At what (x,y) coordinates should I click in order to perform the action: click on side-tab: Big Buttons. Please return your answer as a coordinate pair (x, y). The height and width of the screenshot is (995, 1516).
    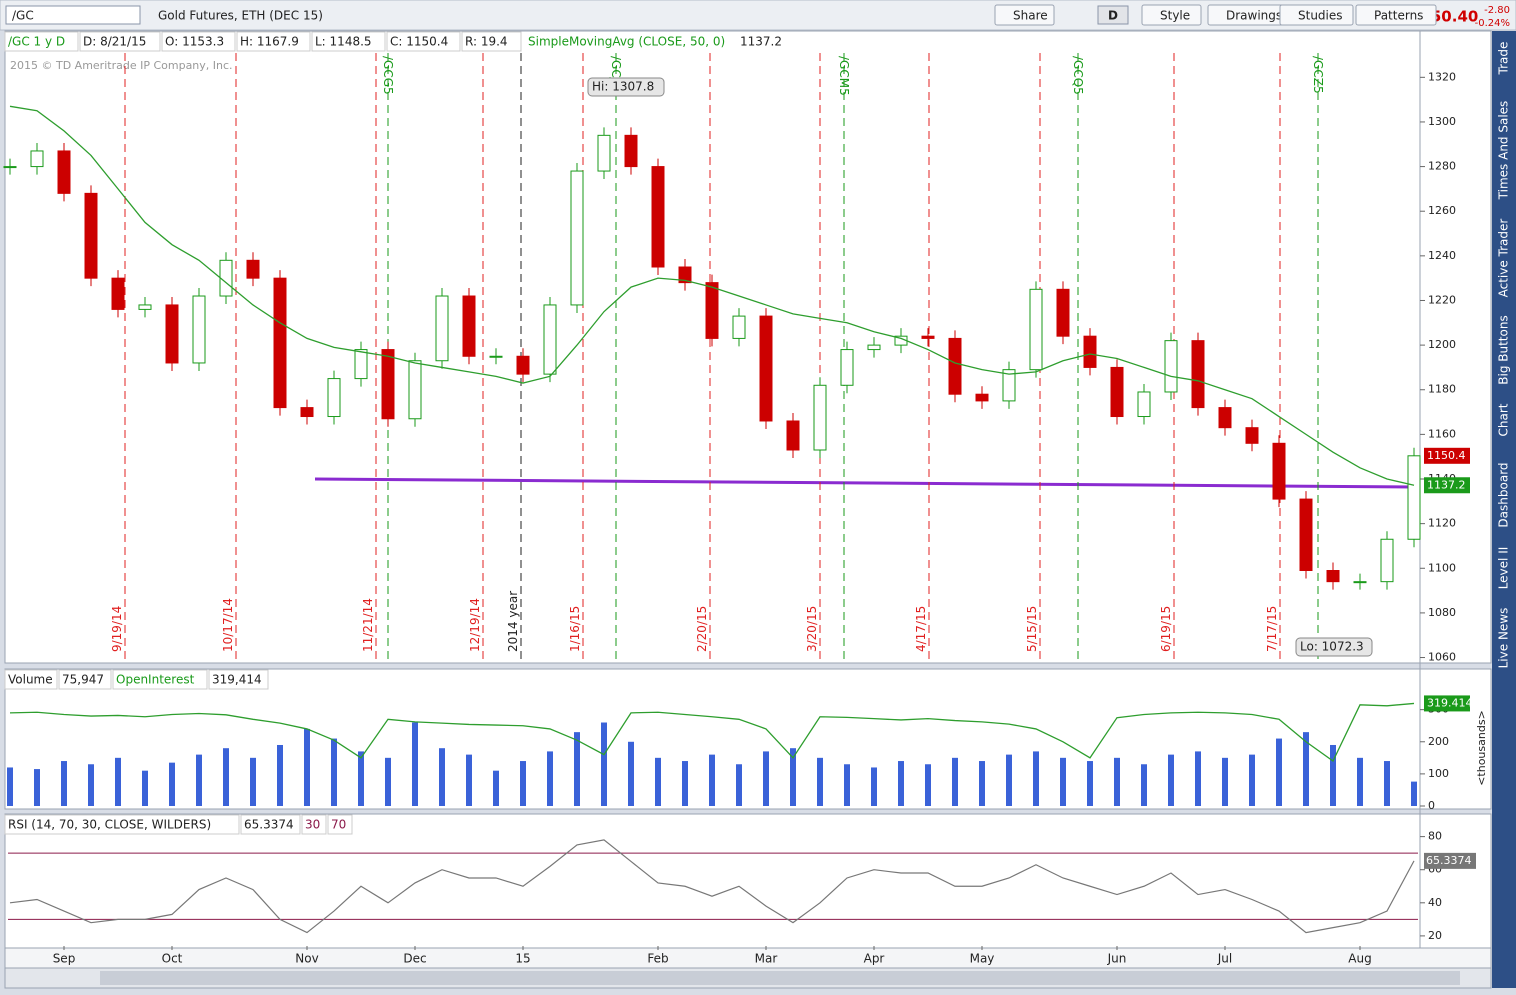
    Looking at the image, I should click on (1504, 349).